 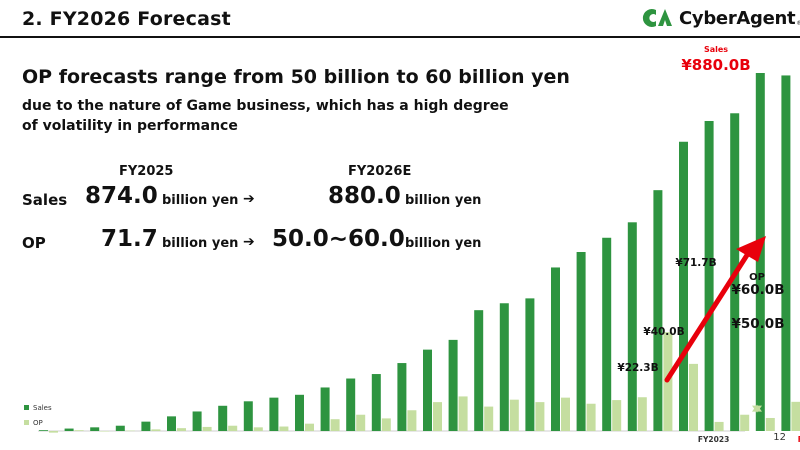 I want to click on sales-fy2026-unit: billion yen, so click(x=443, y=200).